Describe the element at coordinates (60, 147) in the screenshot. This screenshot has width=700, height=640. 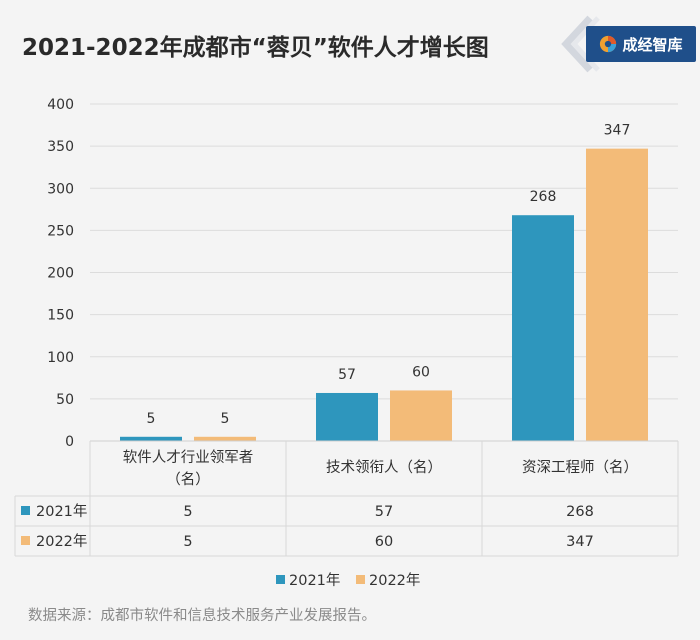
I see `y-tick-label: 350` at that location.